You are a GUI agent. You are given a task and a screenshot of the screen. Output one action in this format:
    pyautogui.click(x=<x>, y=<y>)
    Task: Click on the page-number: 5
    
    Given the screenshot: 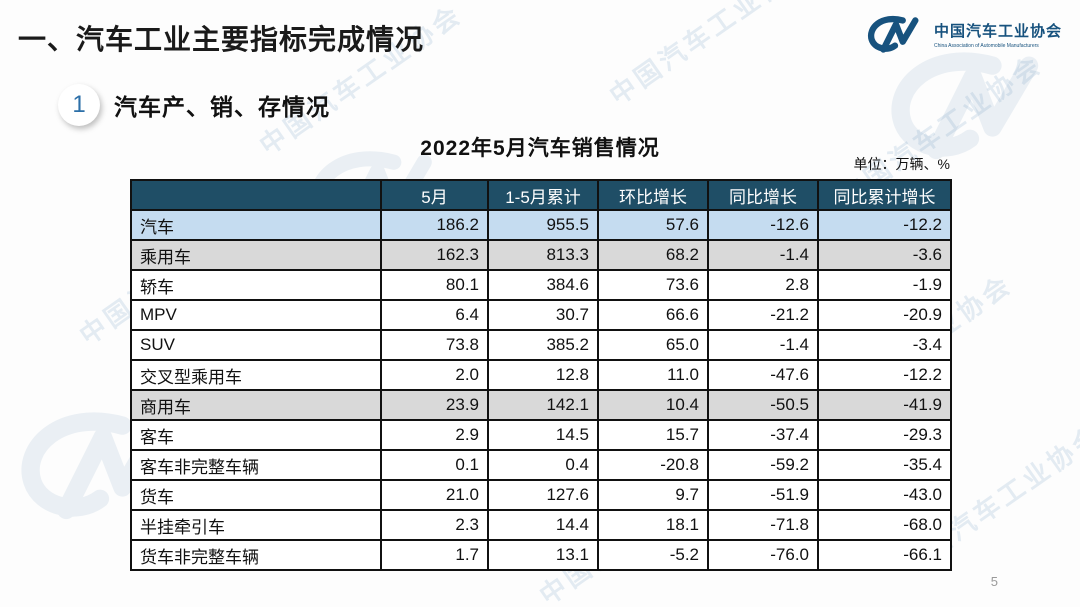 What is the action you would take?
    pyautogui.click(x=994, y=581)
    